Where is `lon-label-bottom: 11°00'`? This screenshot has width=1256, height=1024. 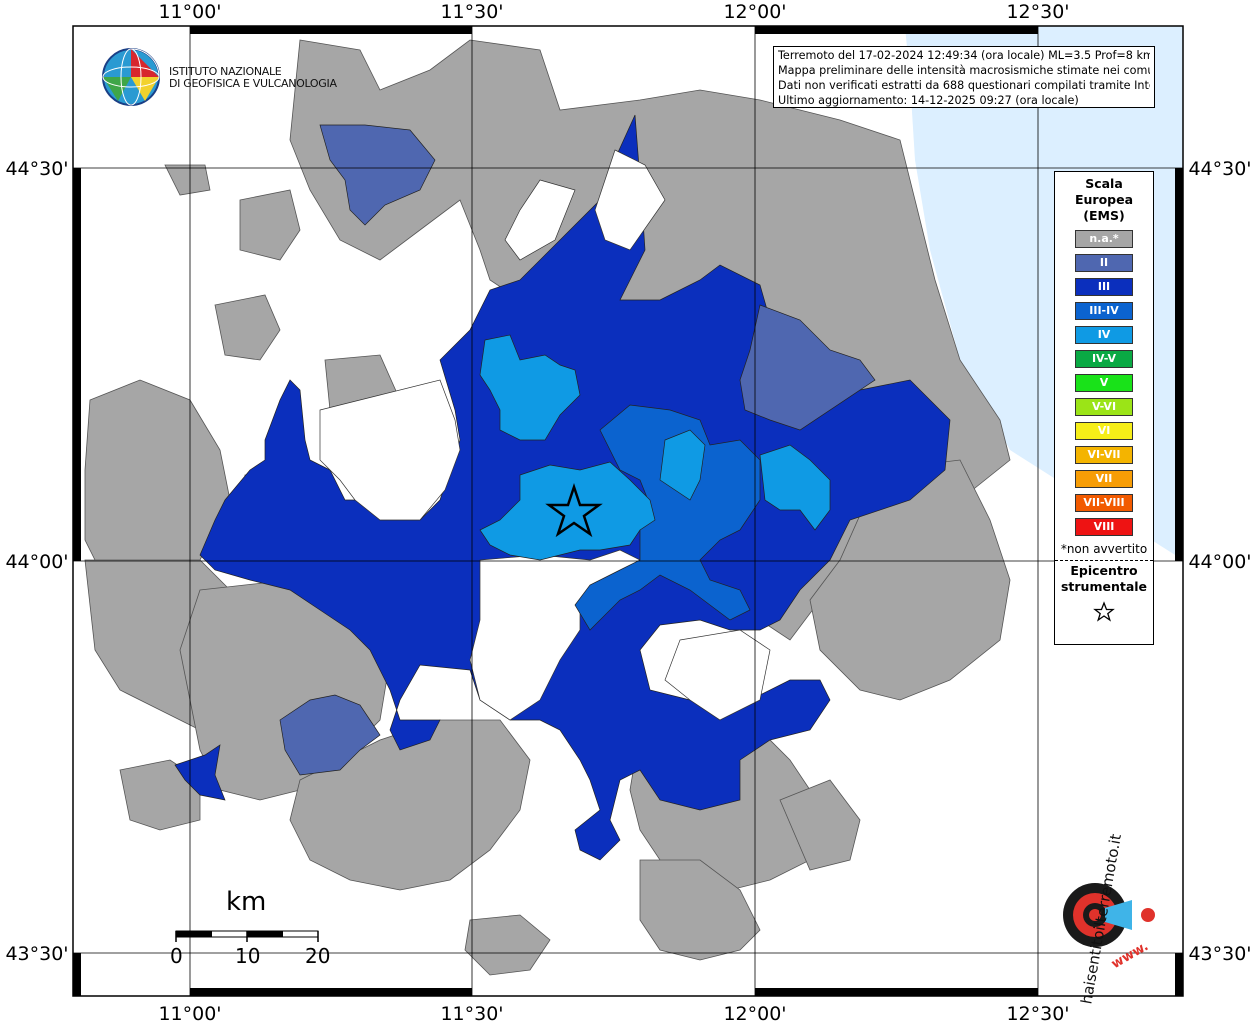 lon-label-bottom: 11°00' is located at coordinates (189, 1013).